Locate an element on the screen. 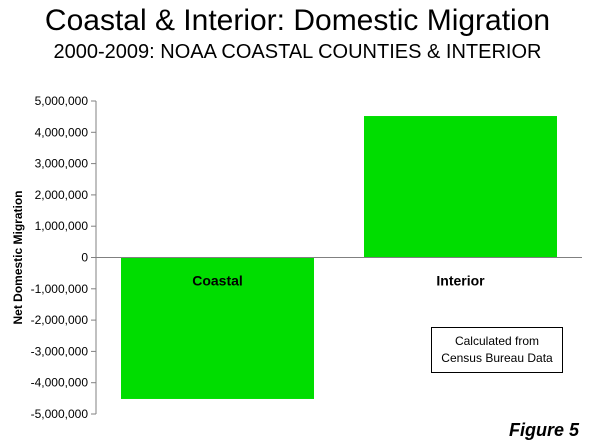  y-tick-label: -4,000,000 is located at coordinates (60, 383).